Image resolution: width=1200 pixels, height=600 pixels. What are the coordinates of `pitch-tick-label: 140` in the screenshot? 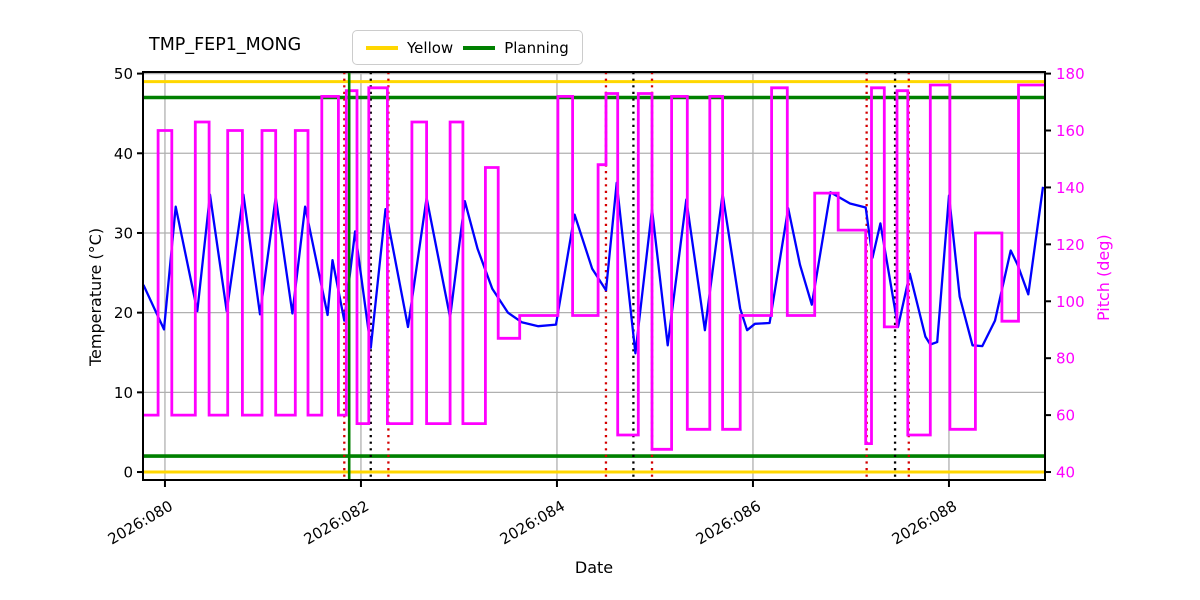 It's located at (1070, 188).